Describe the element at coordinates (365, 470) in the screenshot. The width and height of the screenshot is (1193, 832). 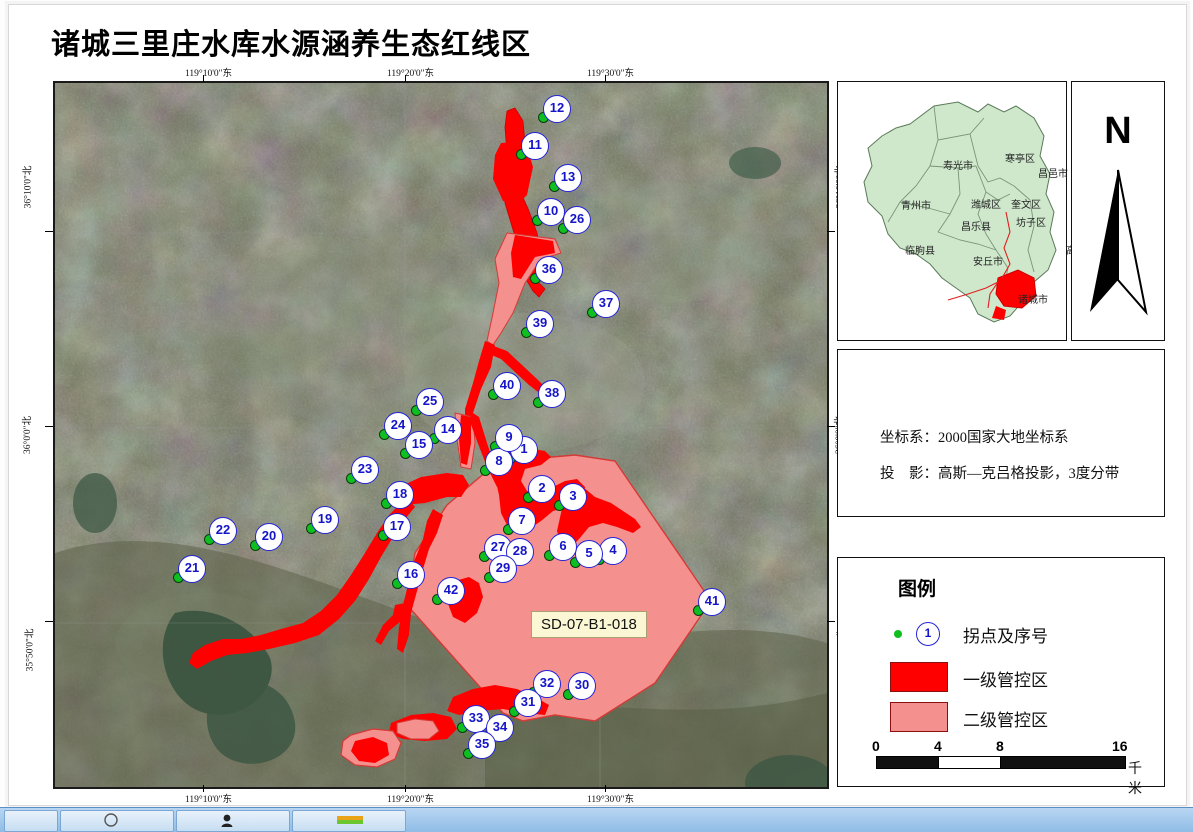
I see `vertex-marker-23: 23` at that location.